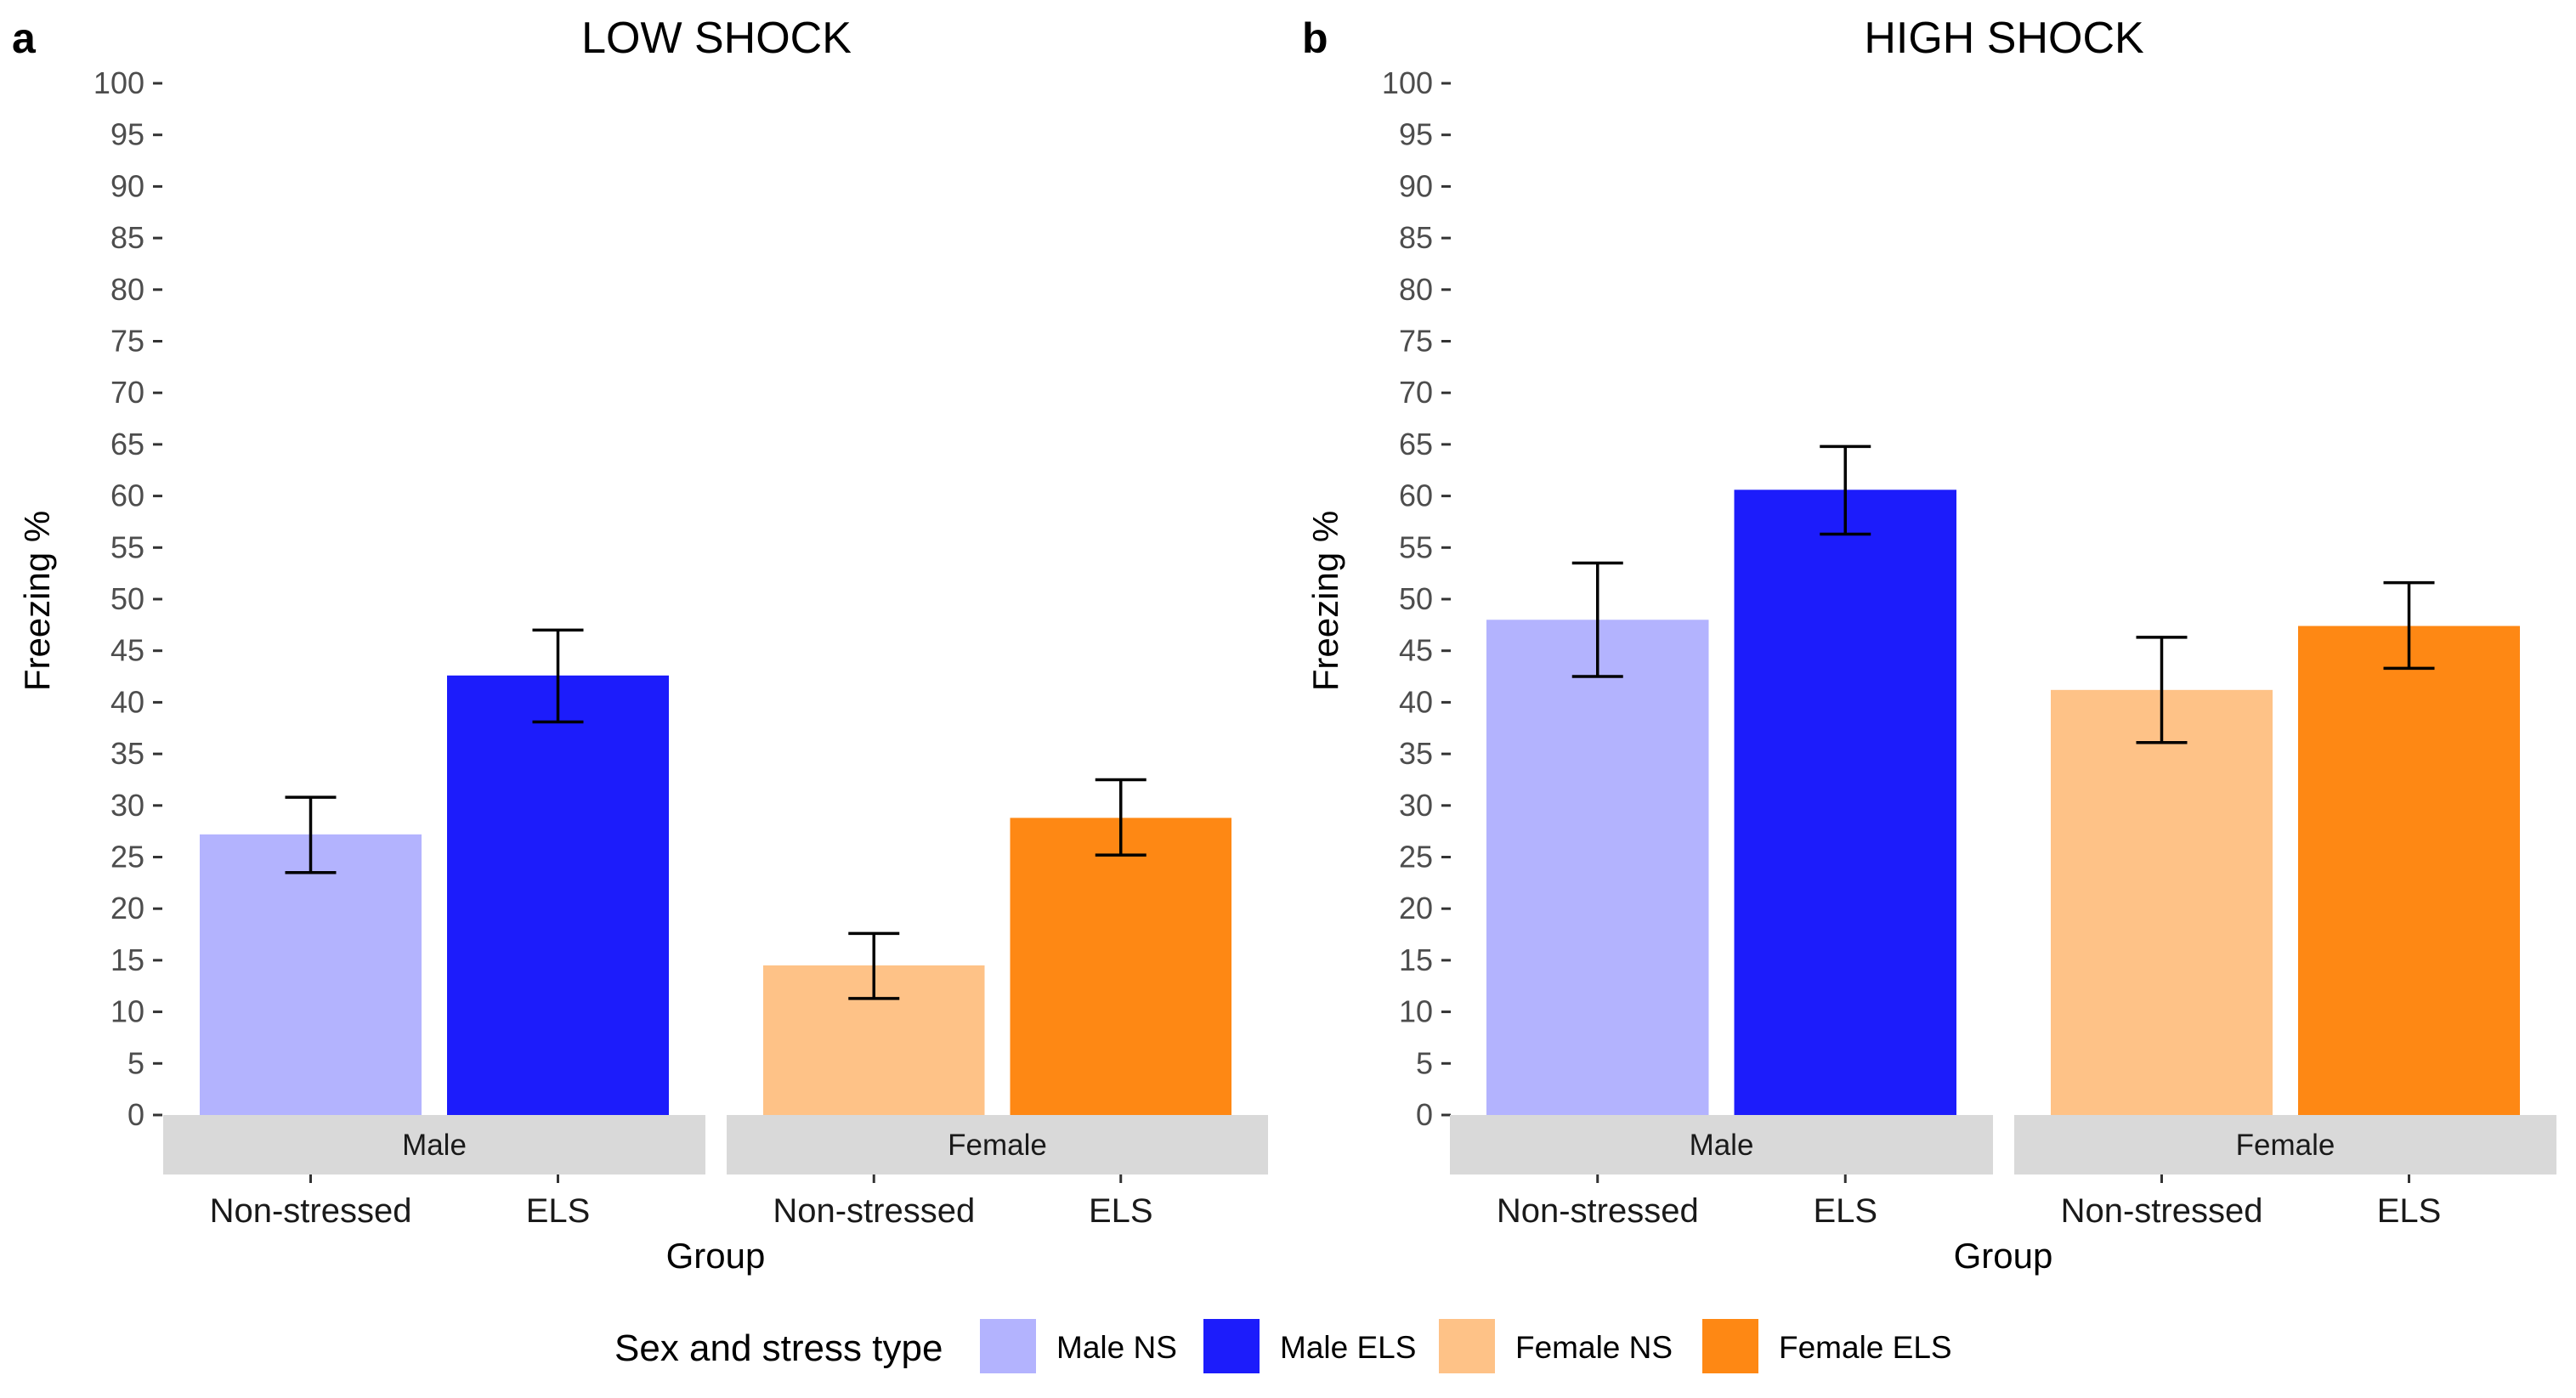 Image resolution: width=2576 pixels, height=1398 pixels. Describe the element at coordinates (1315, 38) in the screenshot. I see `panel-letter: b` at that location.